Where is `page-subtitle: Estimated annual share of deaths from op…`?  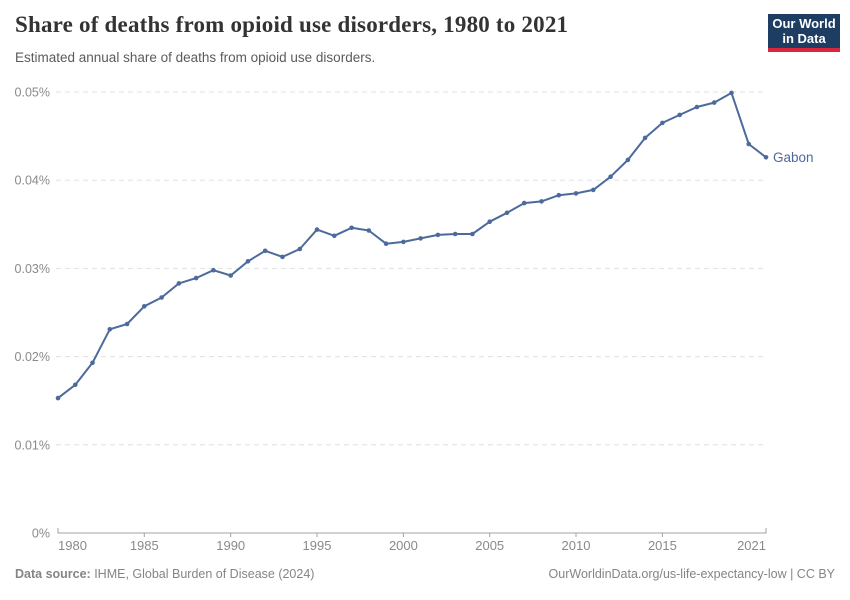
page-subtitle: Estimated annual share of deaths from op… is located at coordinates (195, 57).